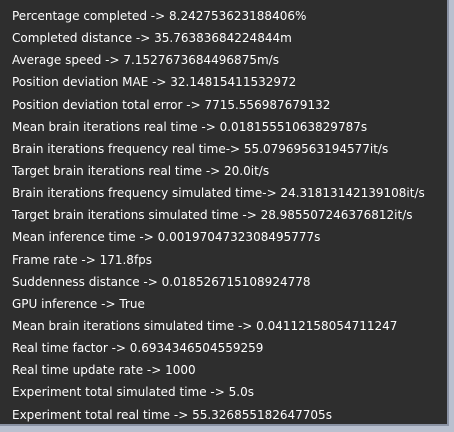 The image size is (454, 432). I want to click on stat-gpu-inference: GPU inference -> True, so click(78, 303).